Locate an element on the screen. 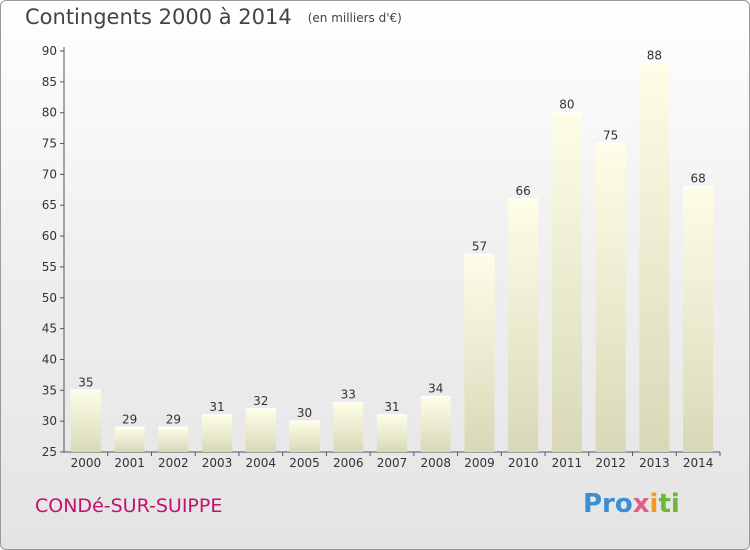 This screenshot has width=750, height=550. y-tick-label: 35 is located at coordinates (49, 390).